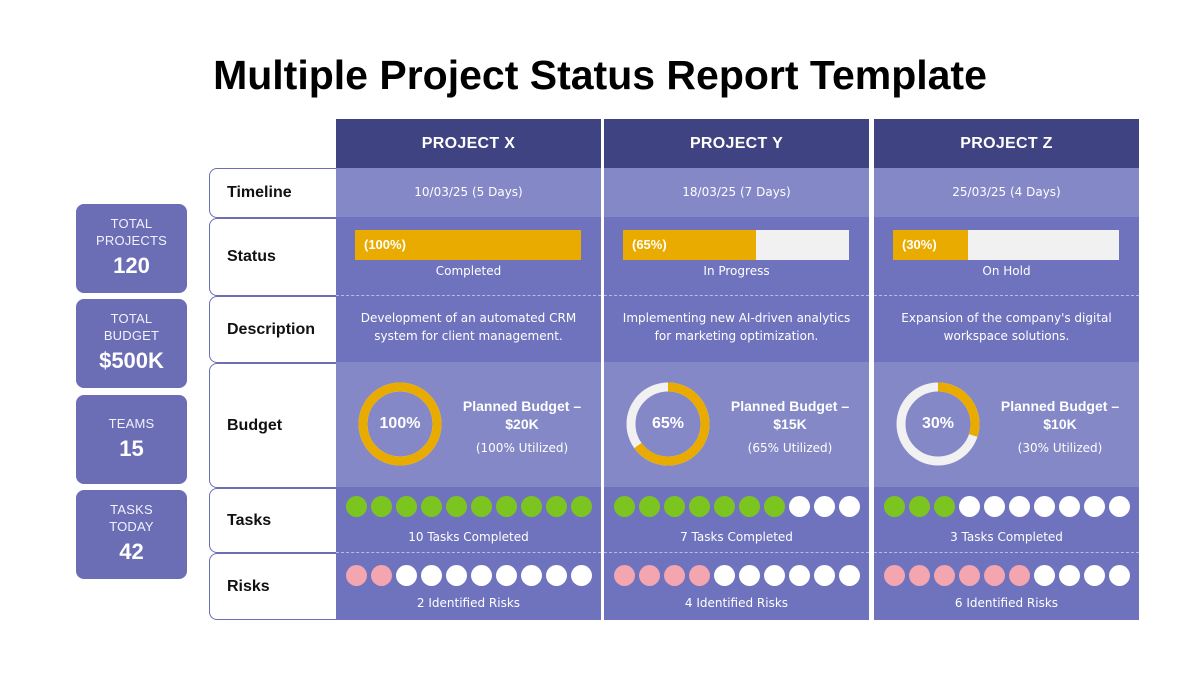 This screenshot has width=1200, height=675. I want to click on status-percent: (30%), so click(919, 244).